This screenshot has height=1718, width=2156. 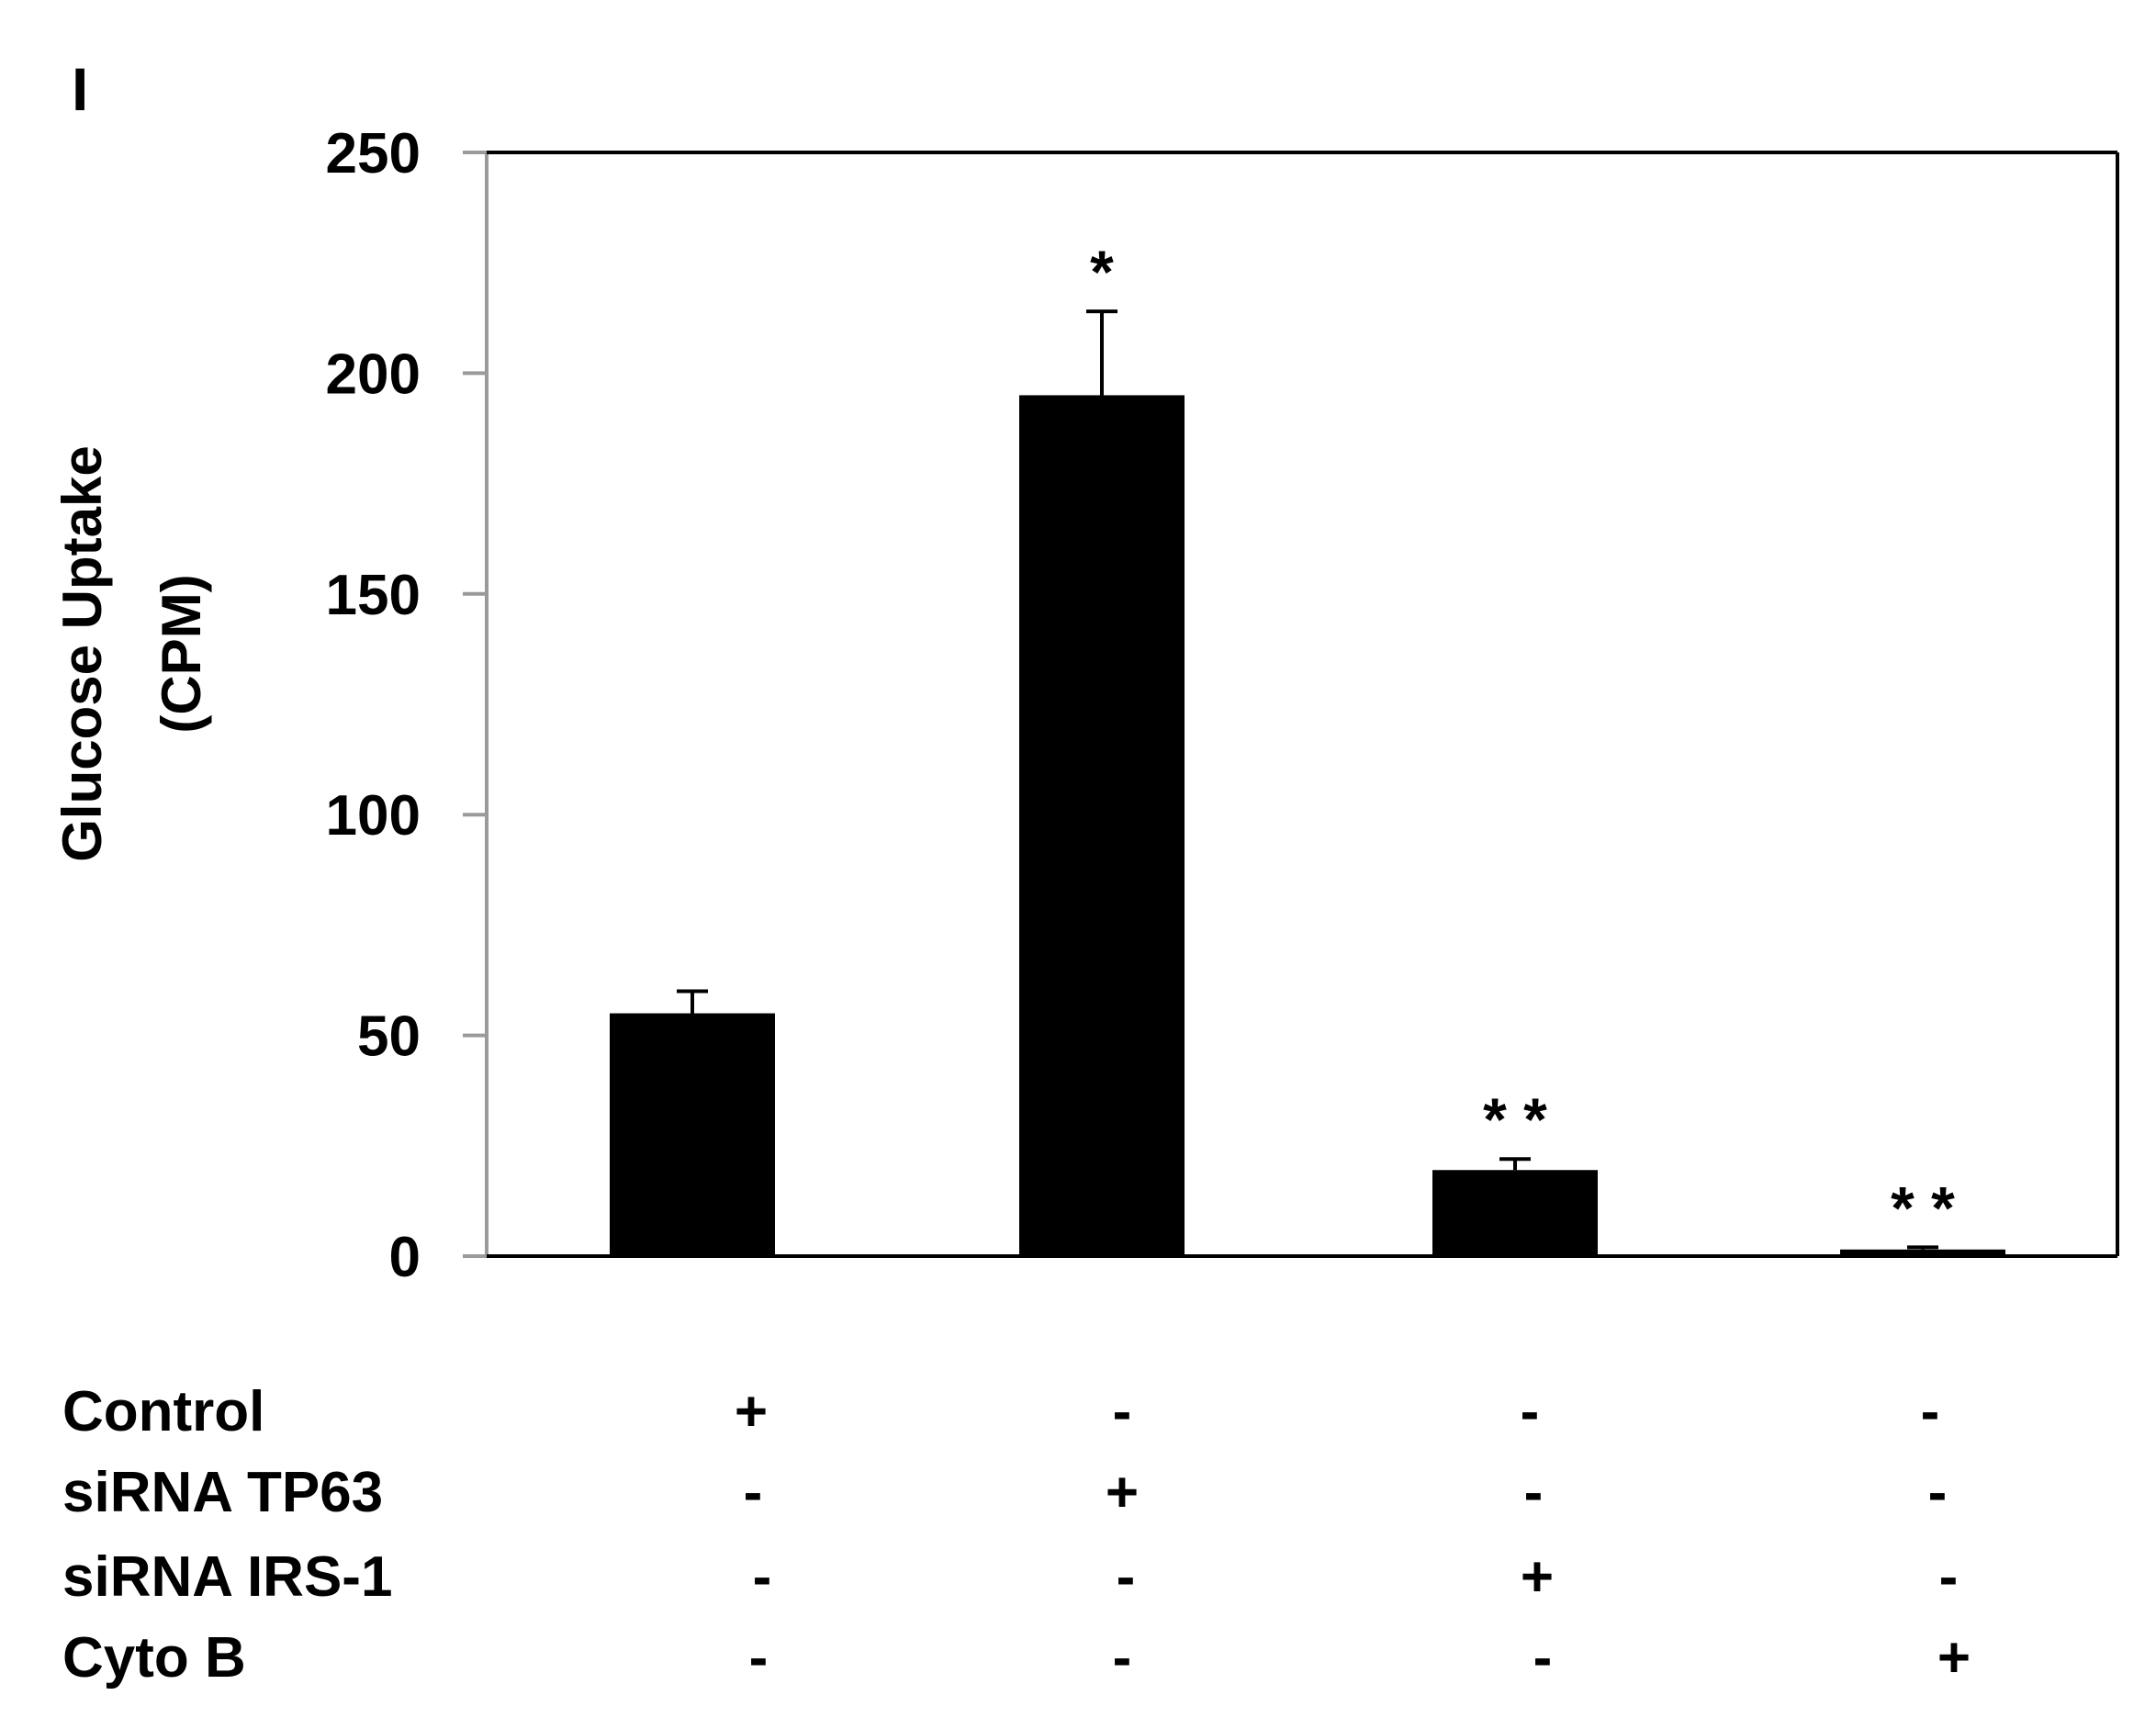 I want to click on y-tick-label: 100, so click(x=373, y=816).